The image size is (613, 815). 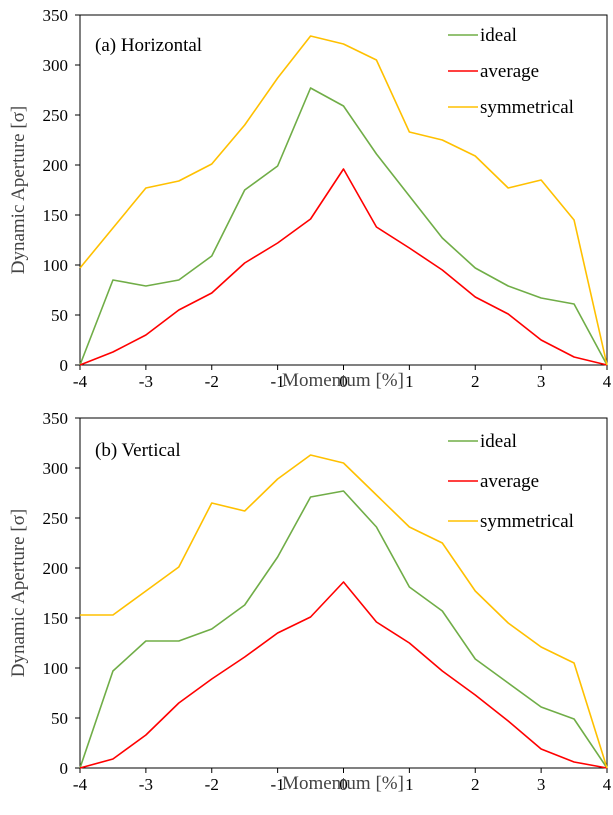 I want to click on chart-title: (a) Horizontal, so click(x=148, y=45).